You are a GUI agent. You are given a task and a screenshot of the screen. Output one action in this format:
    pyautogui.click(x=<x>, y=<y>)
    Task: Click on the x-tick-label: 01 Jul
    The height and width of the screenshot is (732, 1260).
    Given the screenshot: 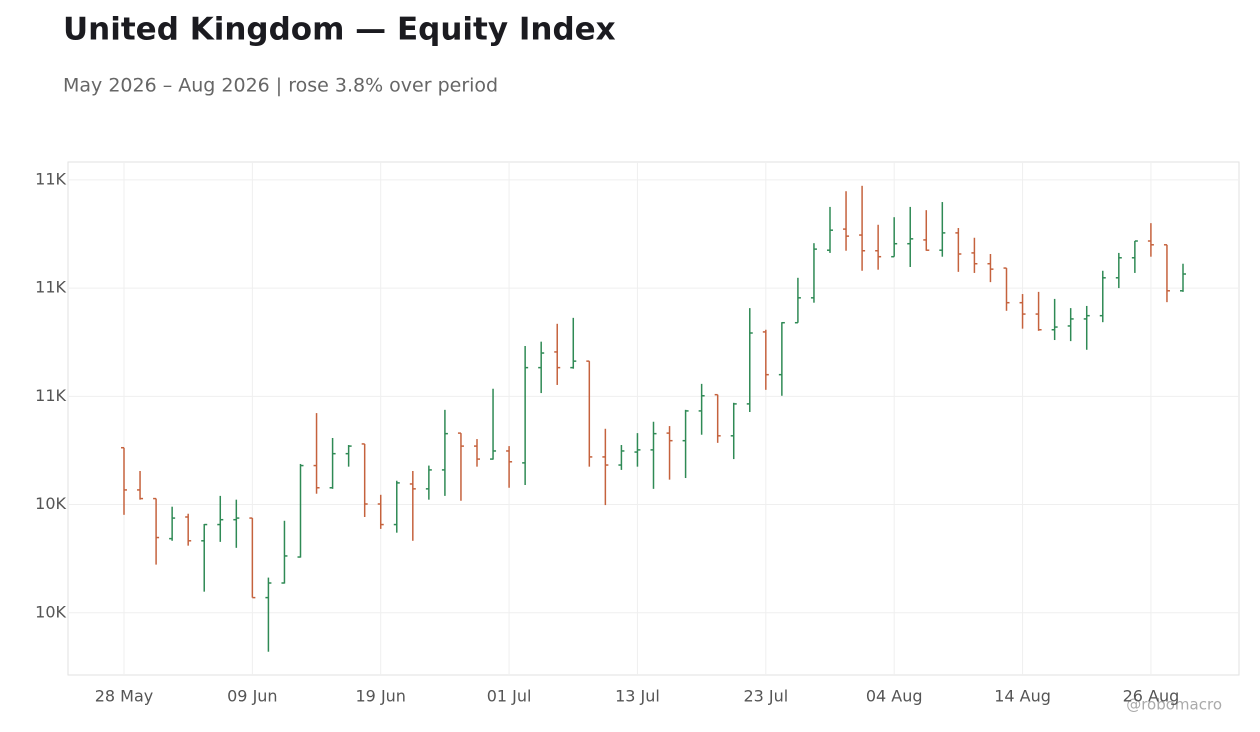 What is the action you would take?
    pyautogui.click(x=509, y=696)
    